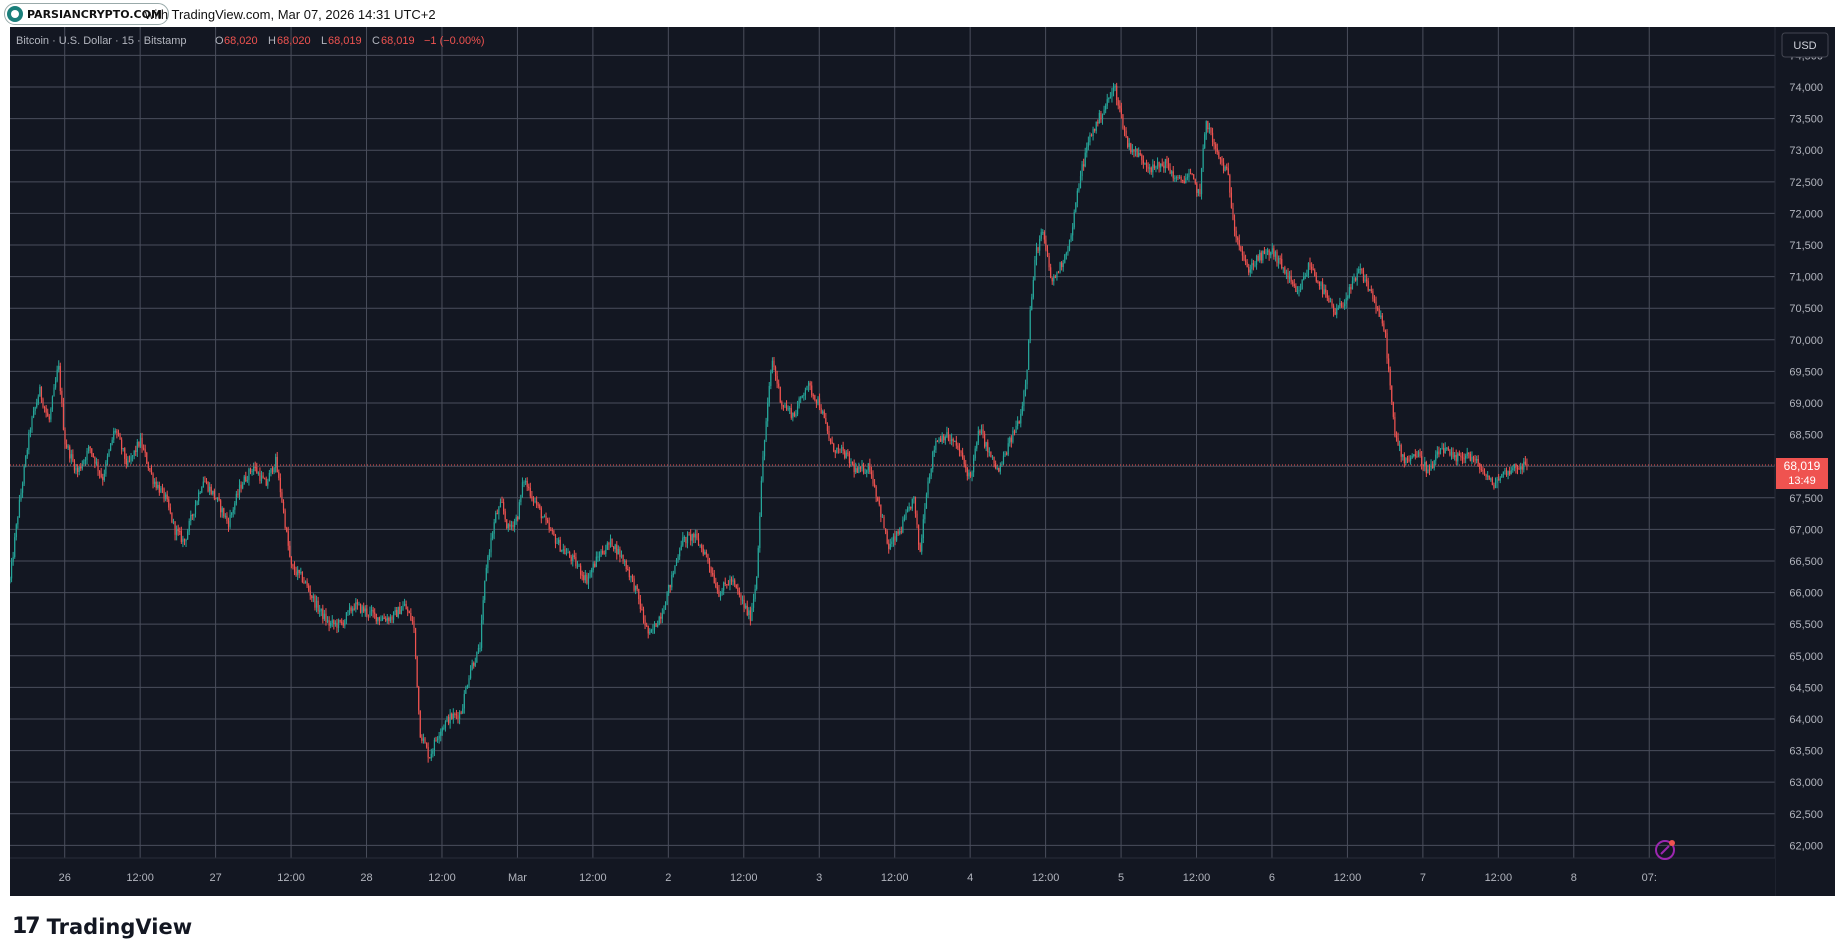 The width and height of the screenshot is (1835, 951). Describe the element at coordinates (102, 926) in the screenshot. I see `tradingview-logo: 17 TradingView` at that location.